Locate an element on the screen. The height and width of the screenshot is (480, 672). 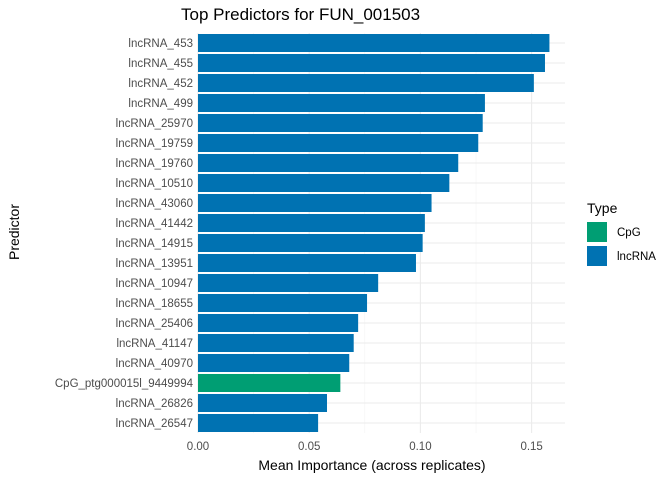
legend-label: CpG is located at coordinates (629, 233).